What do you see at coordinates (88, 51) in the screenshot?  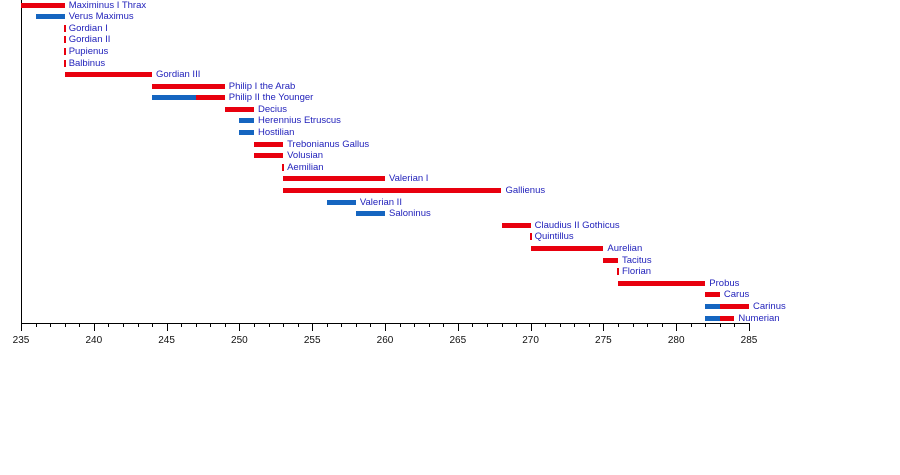 I see `emperor-label: Pupienus` at bounding box center [88, 51].